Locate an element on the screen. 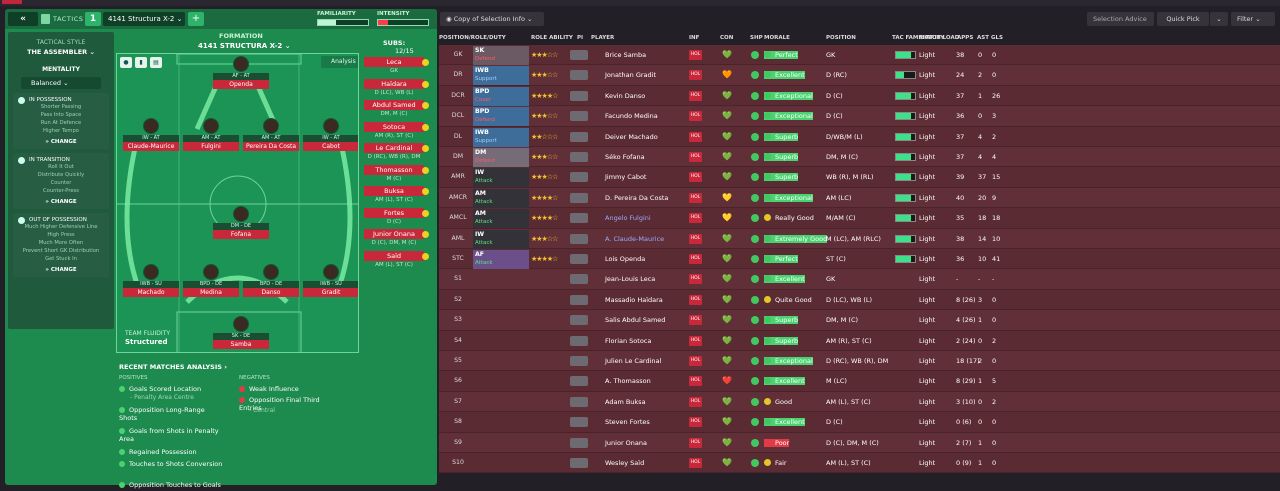 This screenshot has width=1280, height=491. sub-item: Buksa AM (L), ST (C) is located at coordinates (396, 193).